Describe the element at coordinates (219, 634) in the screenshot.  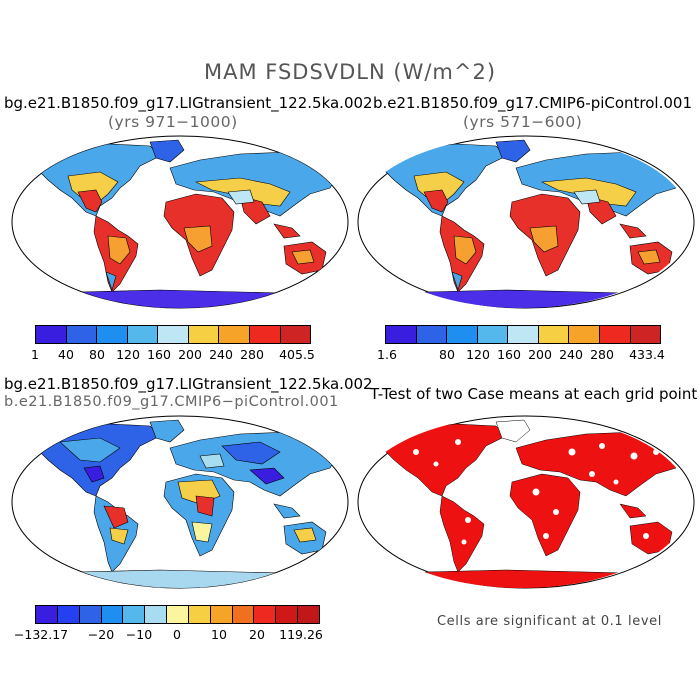
I see `colorbar-tick: 10` at that location.